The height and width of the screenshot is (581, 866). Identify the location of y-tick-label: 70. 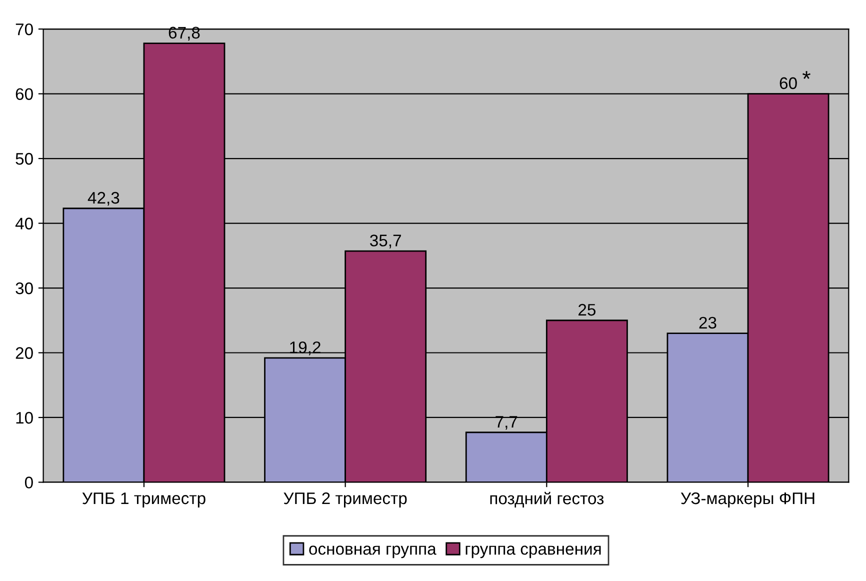
(24, 29).